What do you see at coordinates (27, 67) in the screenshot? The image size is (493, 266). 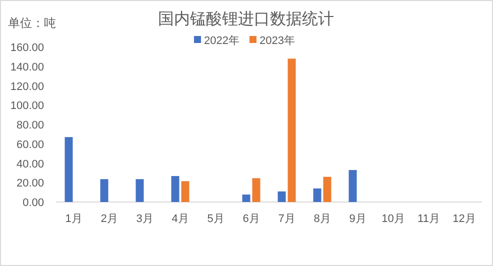 I see `y-tick-label: 140.00` at bounding box center [27, 67].